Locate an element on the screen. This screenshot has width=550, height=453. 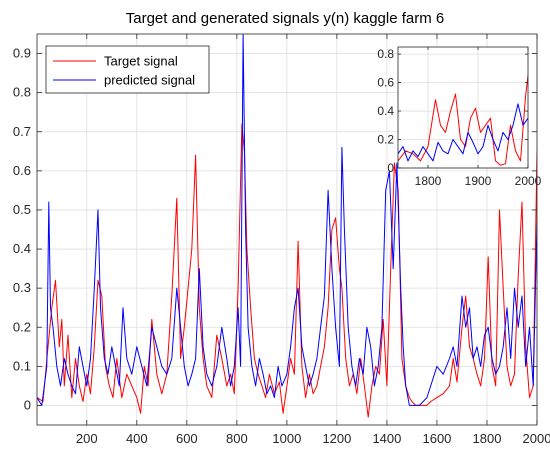
y-tick-label: 0.5 is located at coordinates (22, 209).